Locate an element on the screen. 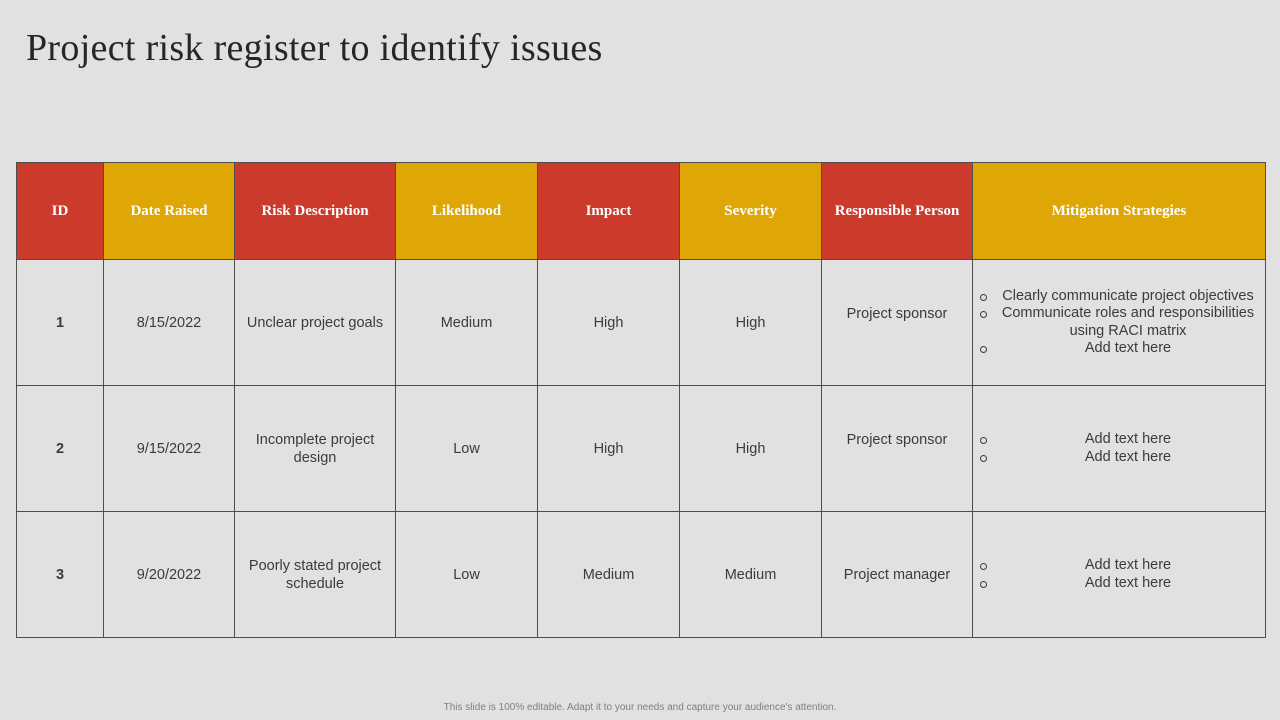 The height and width of the screenshot is (720, 1280). responsible-person-cell: Project manager is located at coordinates (897, 574).